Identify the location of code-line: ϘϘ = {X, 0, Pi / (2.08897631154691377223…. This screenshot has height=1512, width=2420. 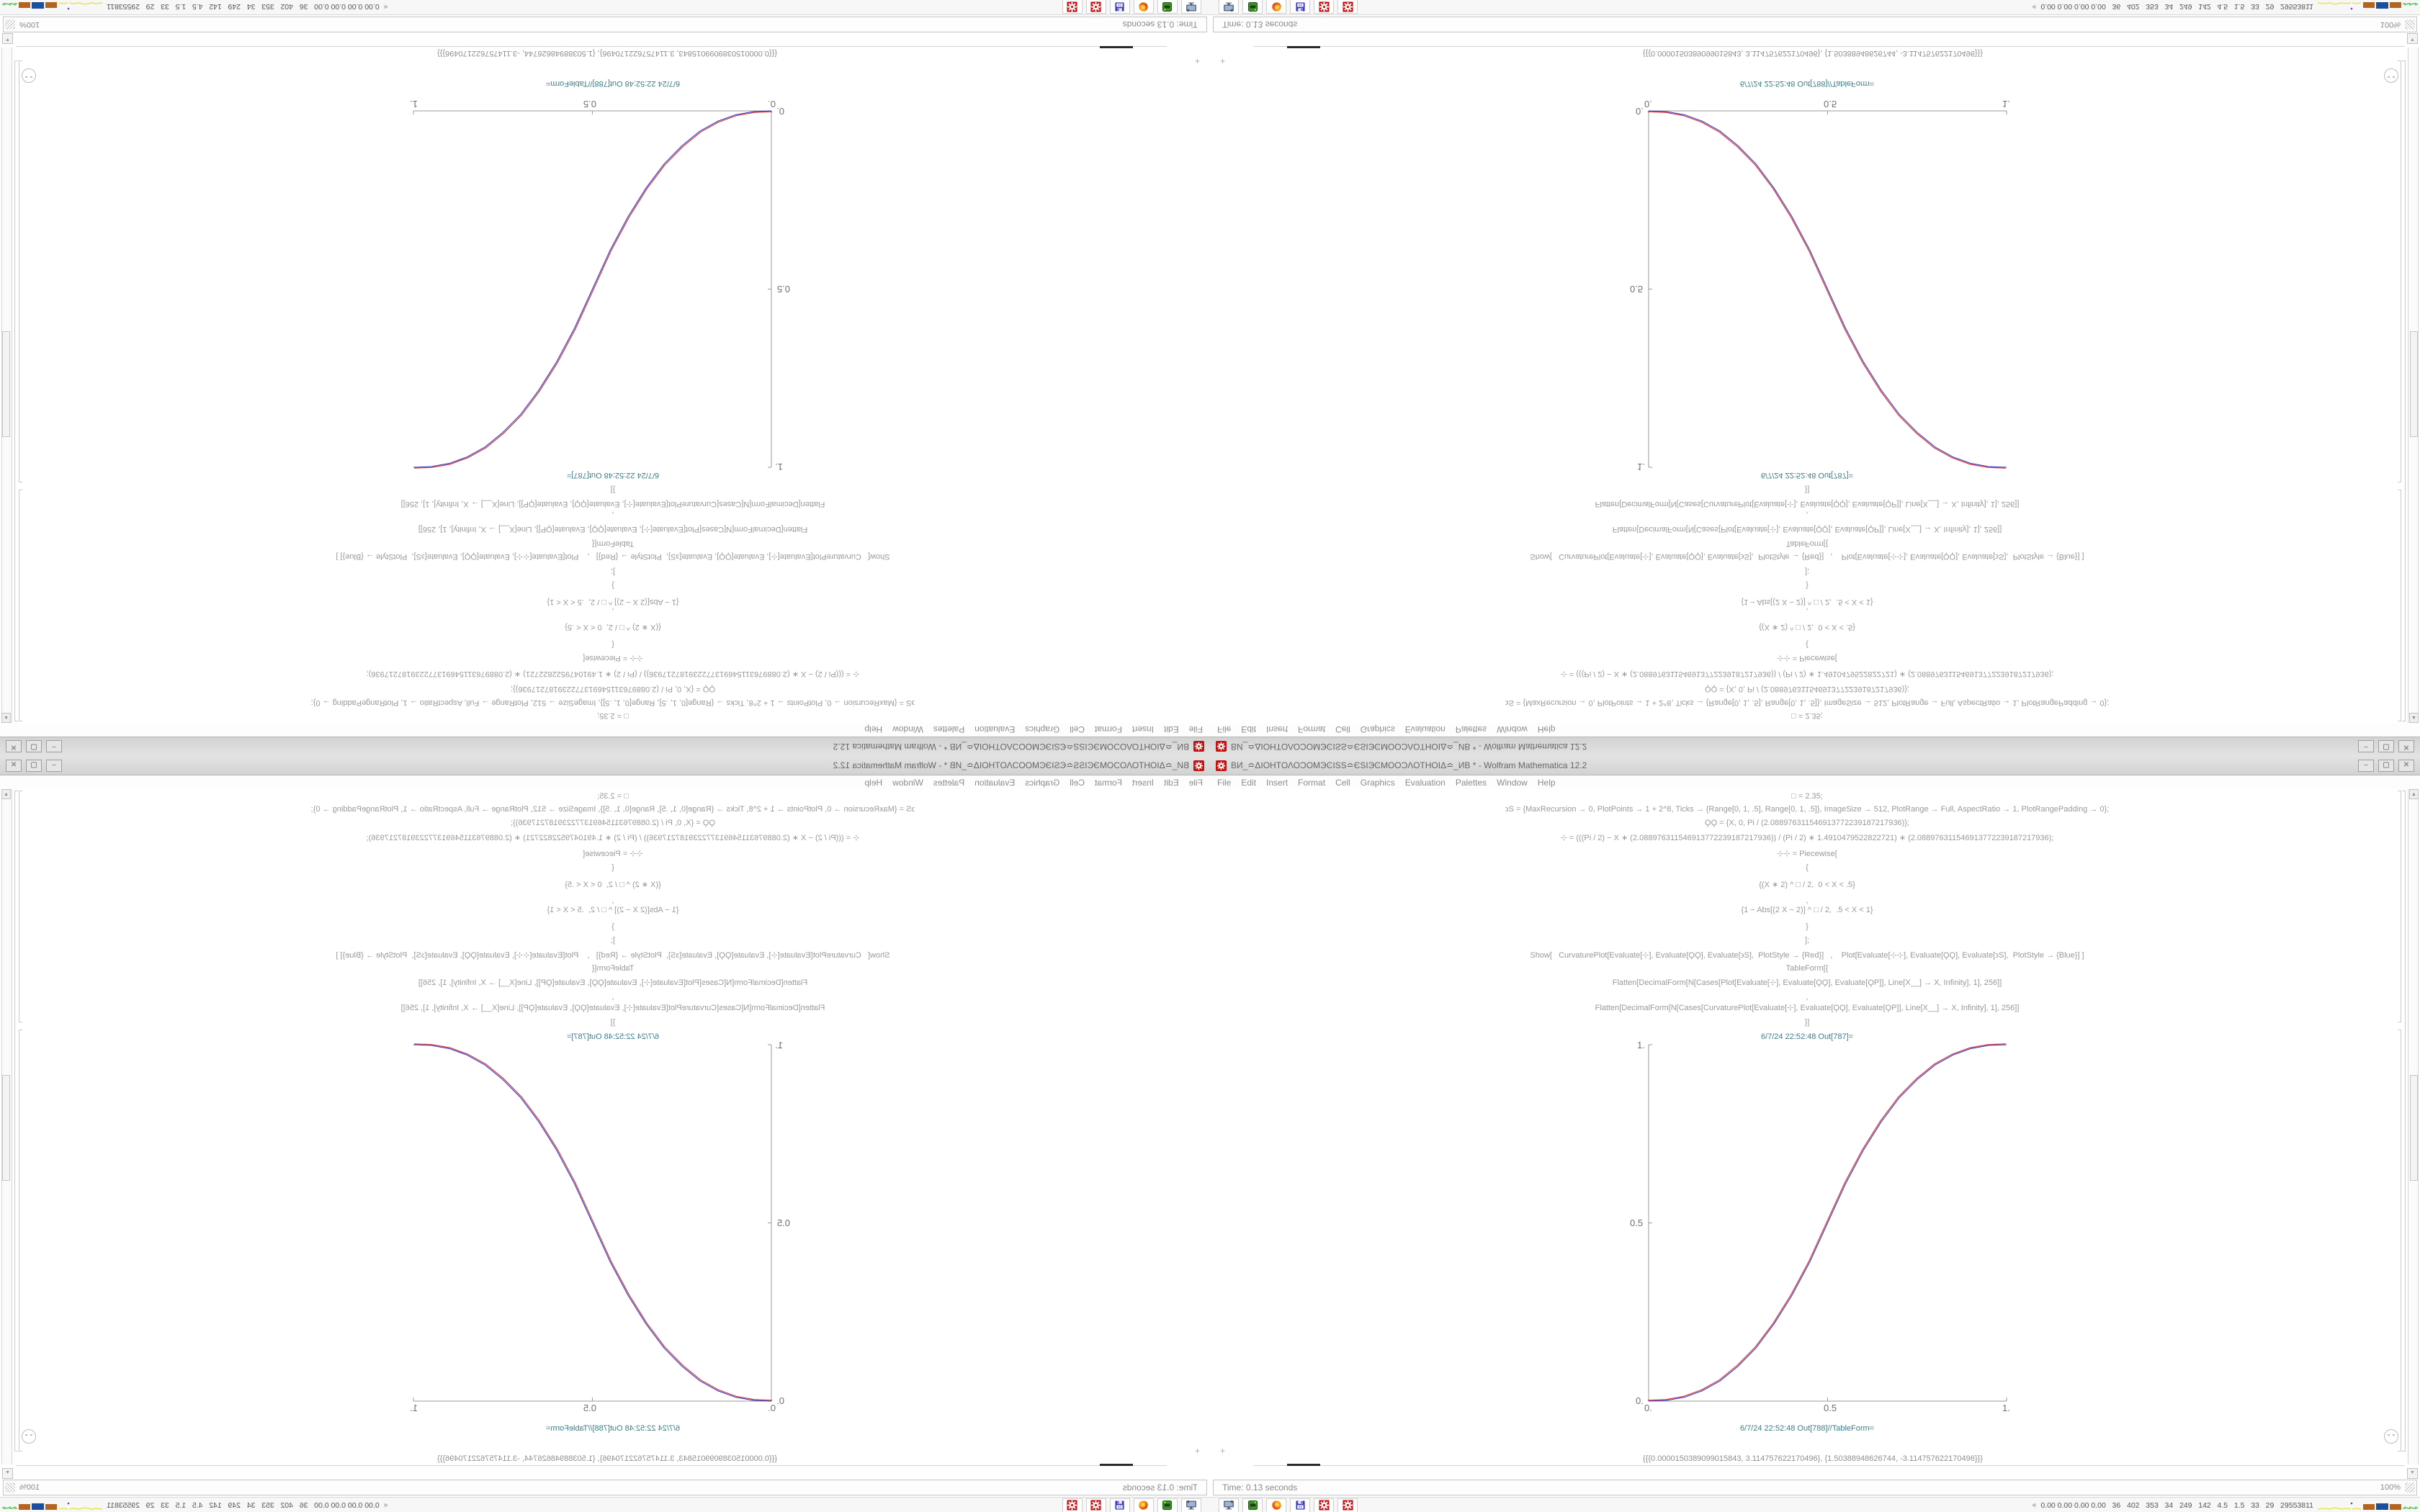
(1807, 823).